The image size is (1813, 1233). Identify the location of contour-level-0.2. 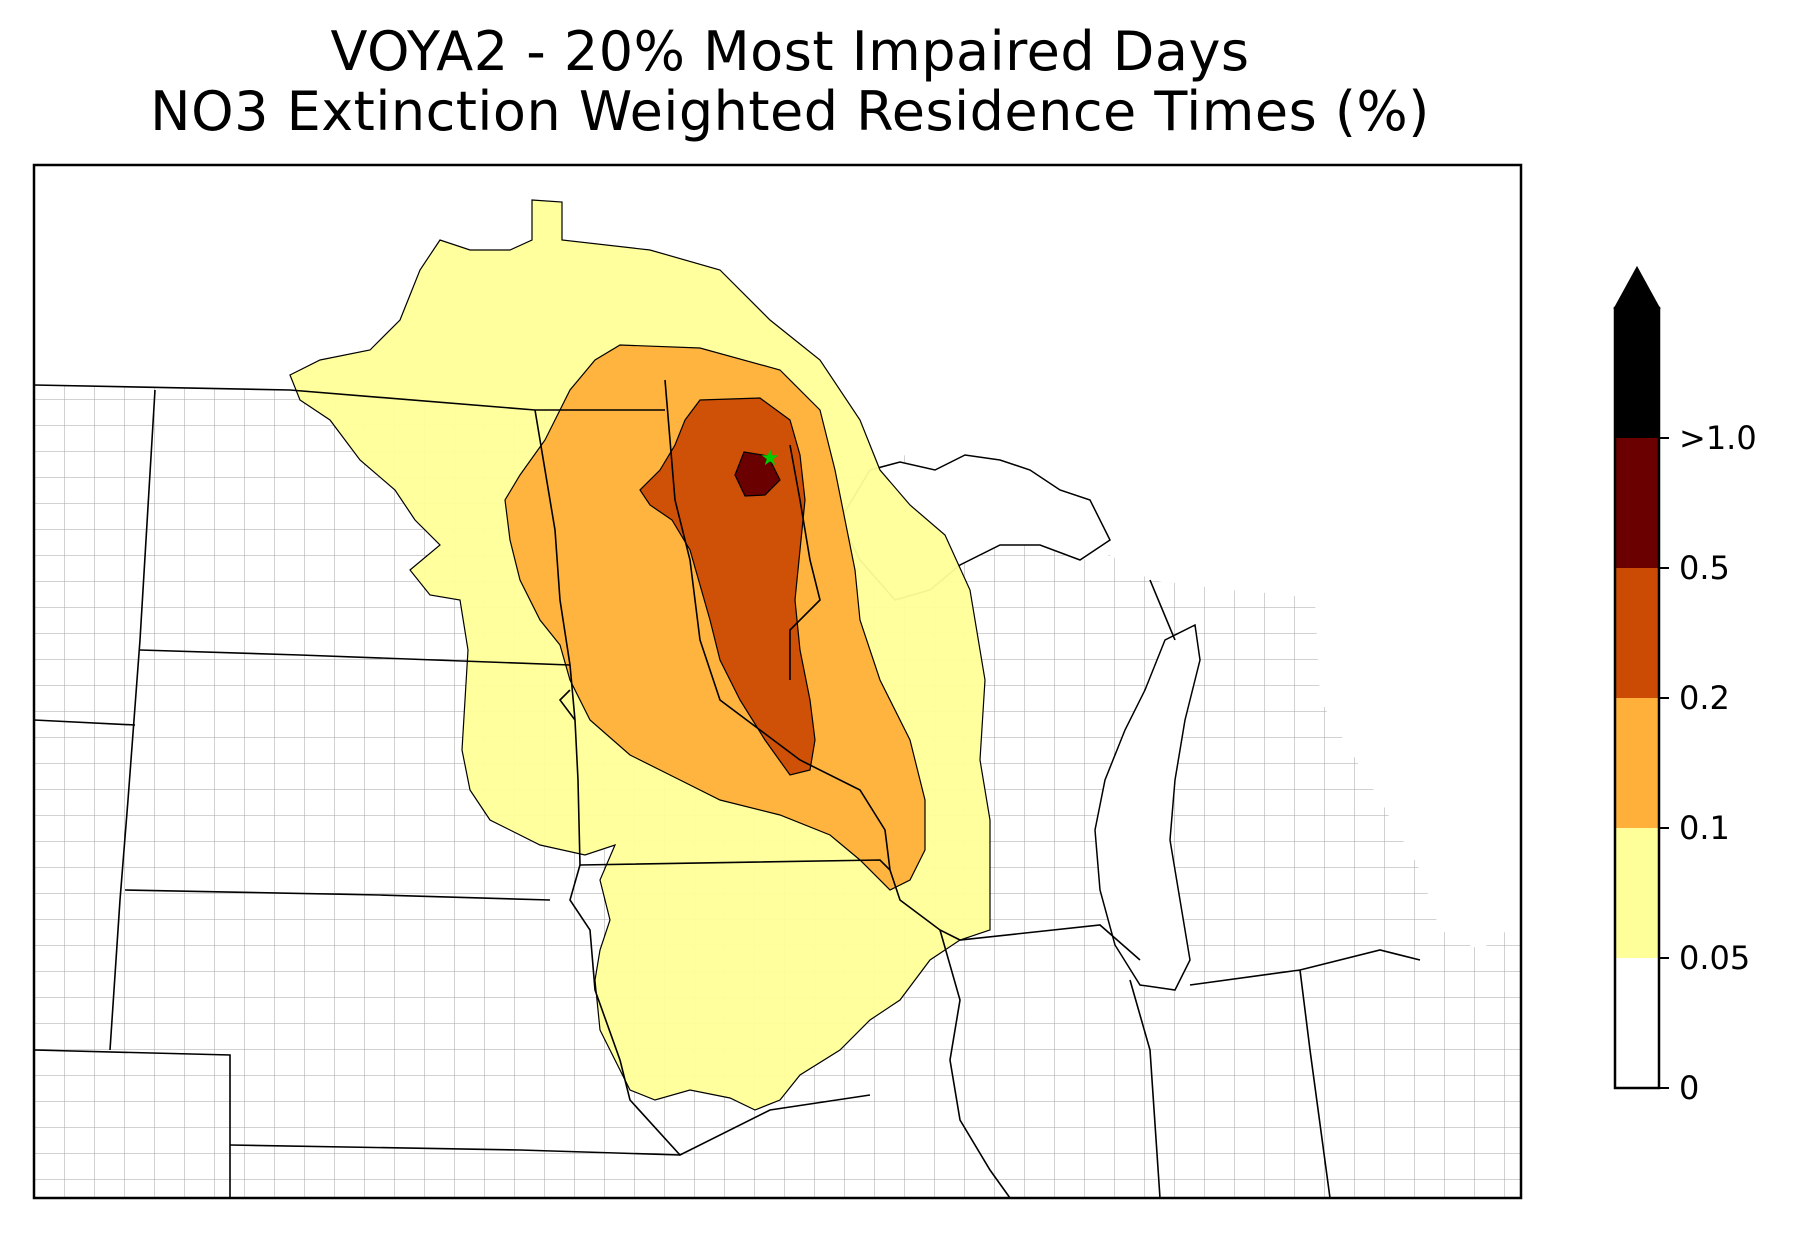
(727, 586).